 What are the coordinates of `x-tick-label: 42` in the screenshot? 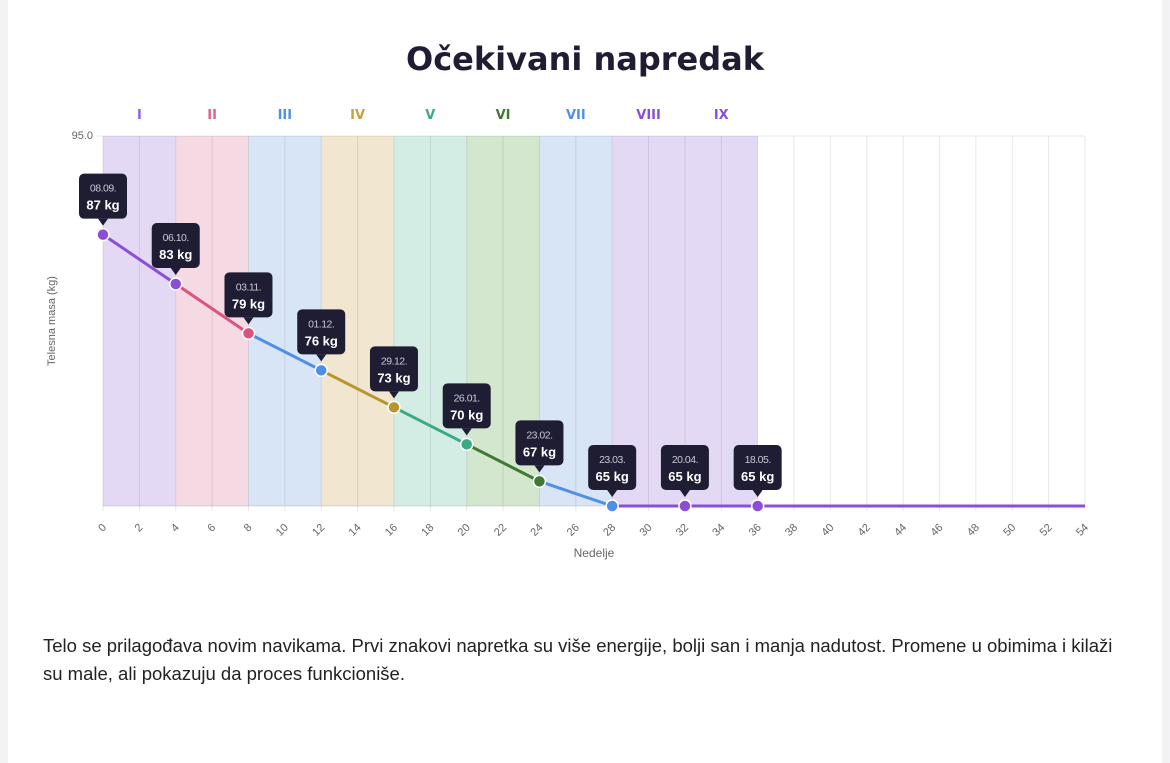 It's located at (864, 530).